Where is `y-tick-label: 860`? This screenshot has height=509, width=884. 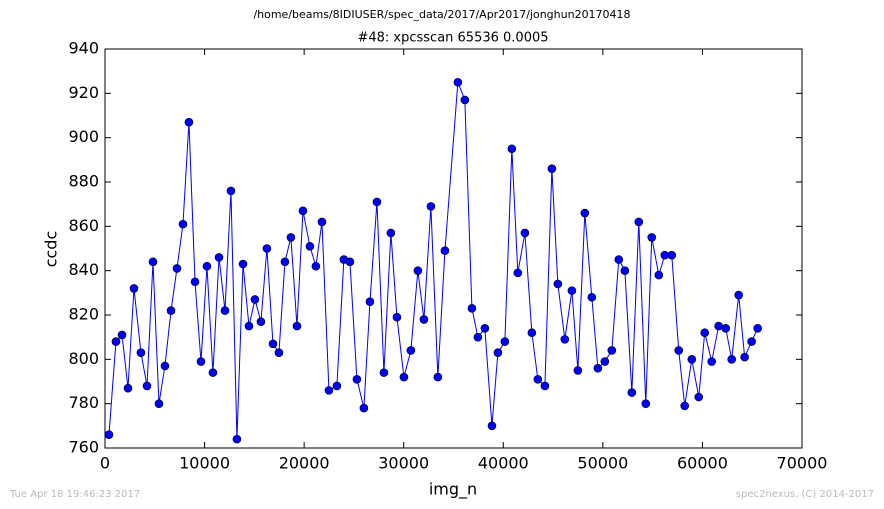
y-tick-label: 860 is located at coordinates (83, 225).